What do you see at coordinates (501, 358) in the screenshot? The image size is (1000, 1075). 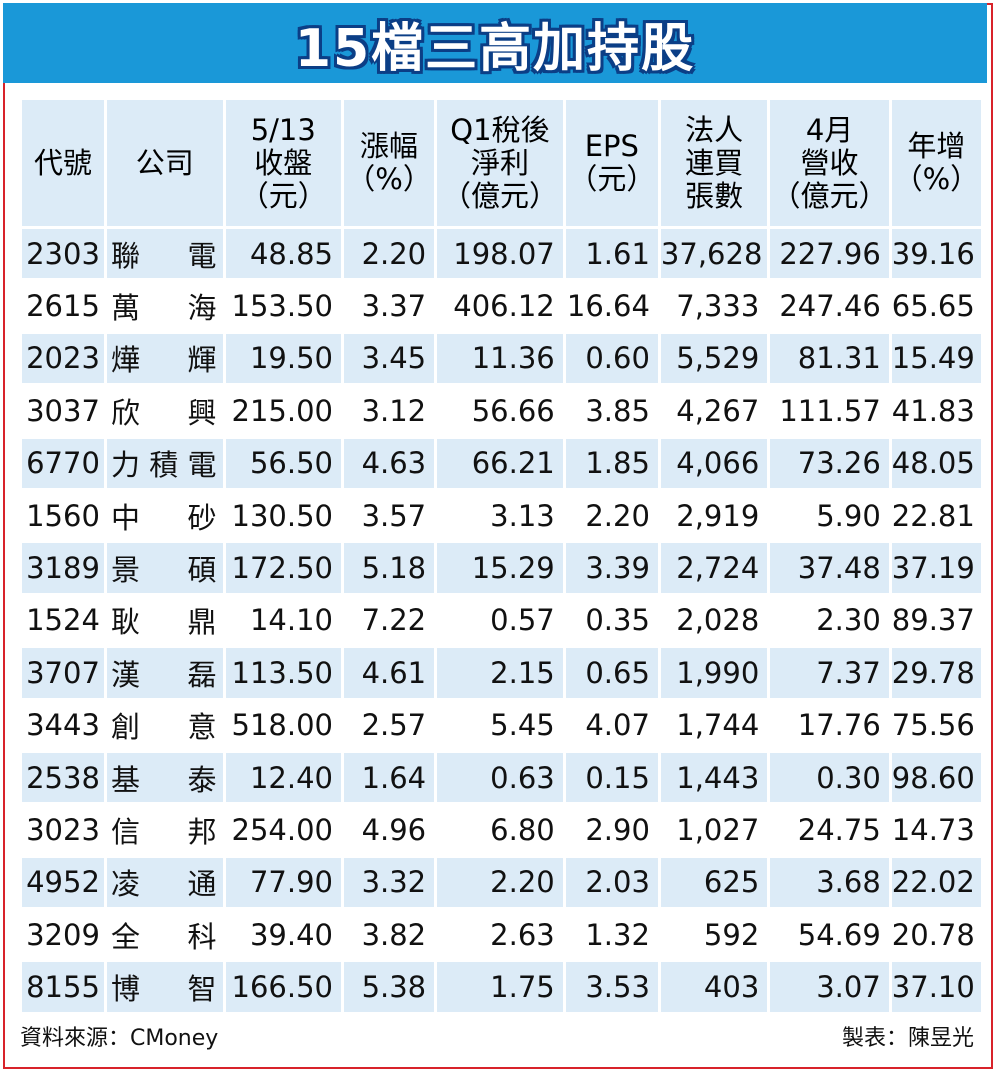 I see `table-row: 2023 燁 輝 19.50 3.45 11.36 0.60 5,529 81.31 15.49` at bounding box center [501, 358].